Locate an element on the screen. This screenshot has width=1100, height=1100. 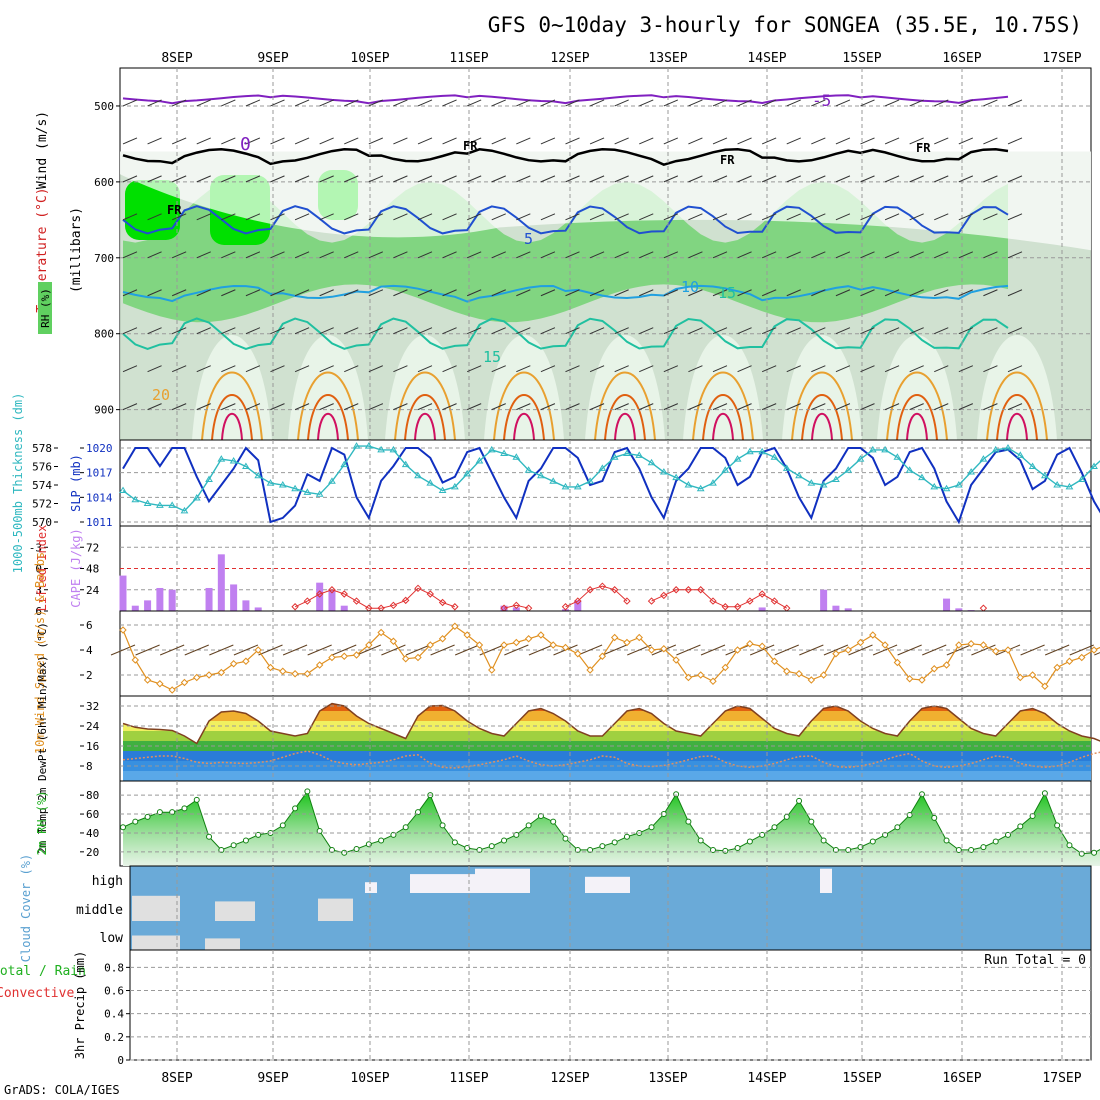
tick-label: 574 is located at coordinates (42, 485).